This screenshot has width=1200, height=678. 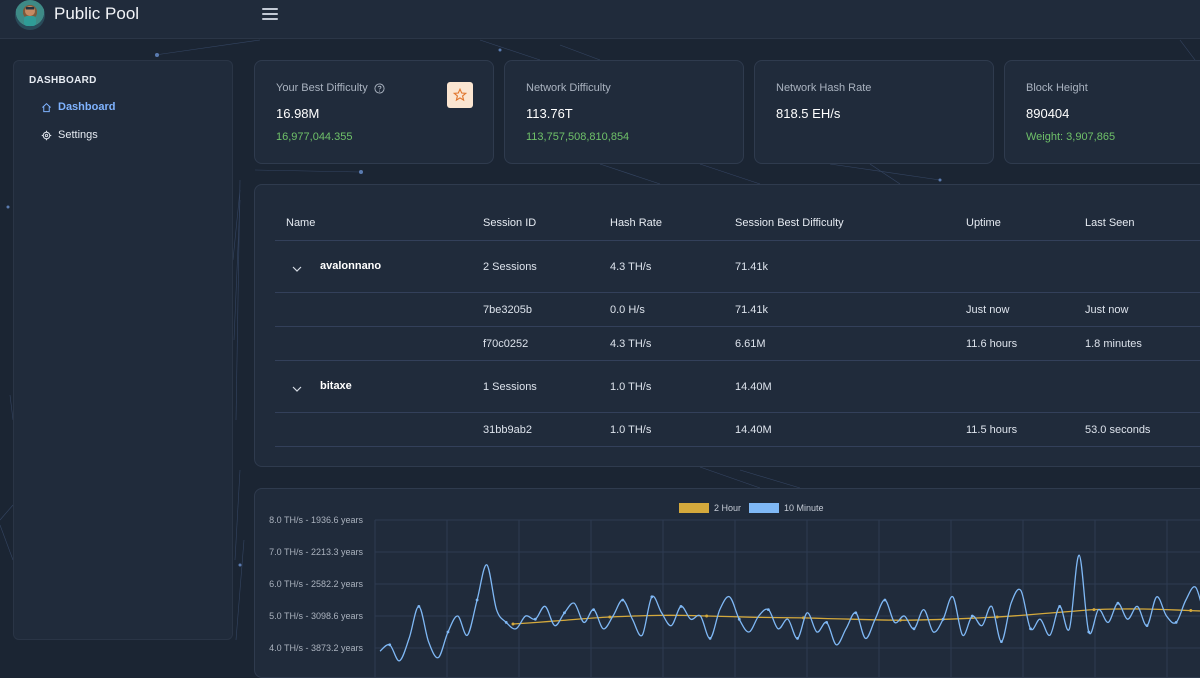 What do you see at coordinates (322, 88) in the screenshot?
I see `card-title-text: Your Best Difficulty` at bounding box center [322, 88].